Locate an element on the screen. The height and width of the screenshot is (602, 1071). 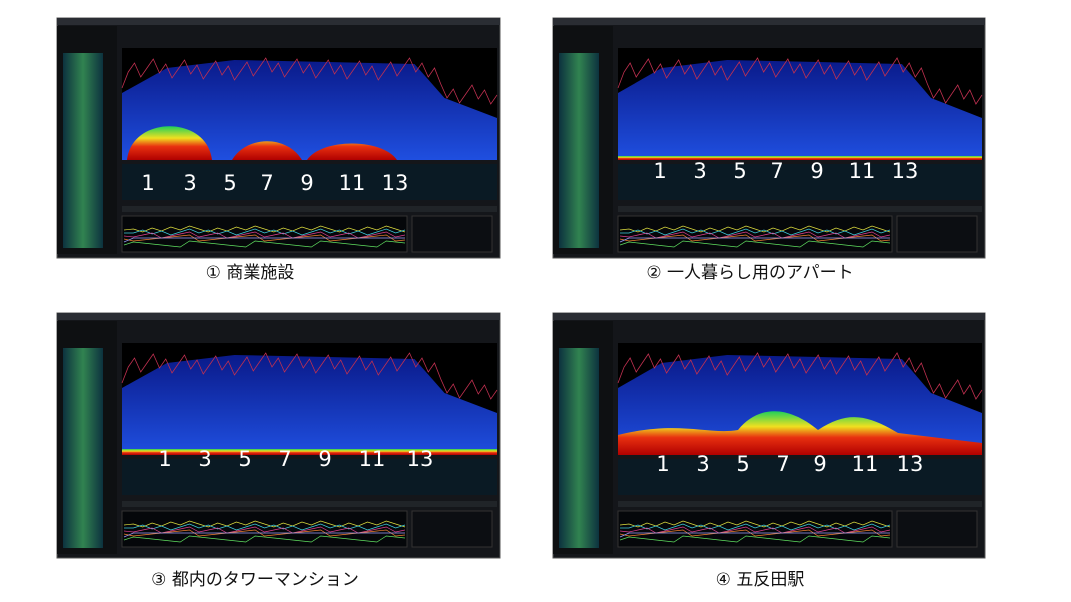
caption: ② 一人暮らし用のアパート is located at coordinates (749, 273).